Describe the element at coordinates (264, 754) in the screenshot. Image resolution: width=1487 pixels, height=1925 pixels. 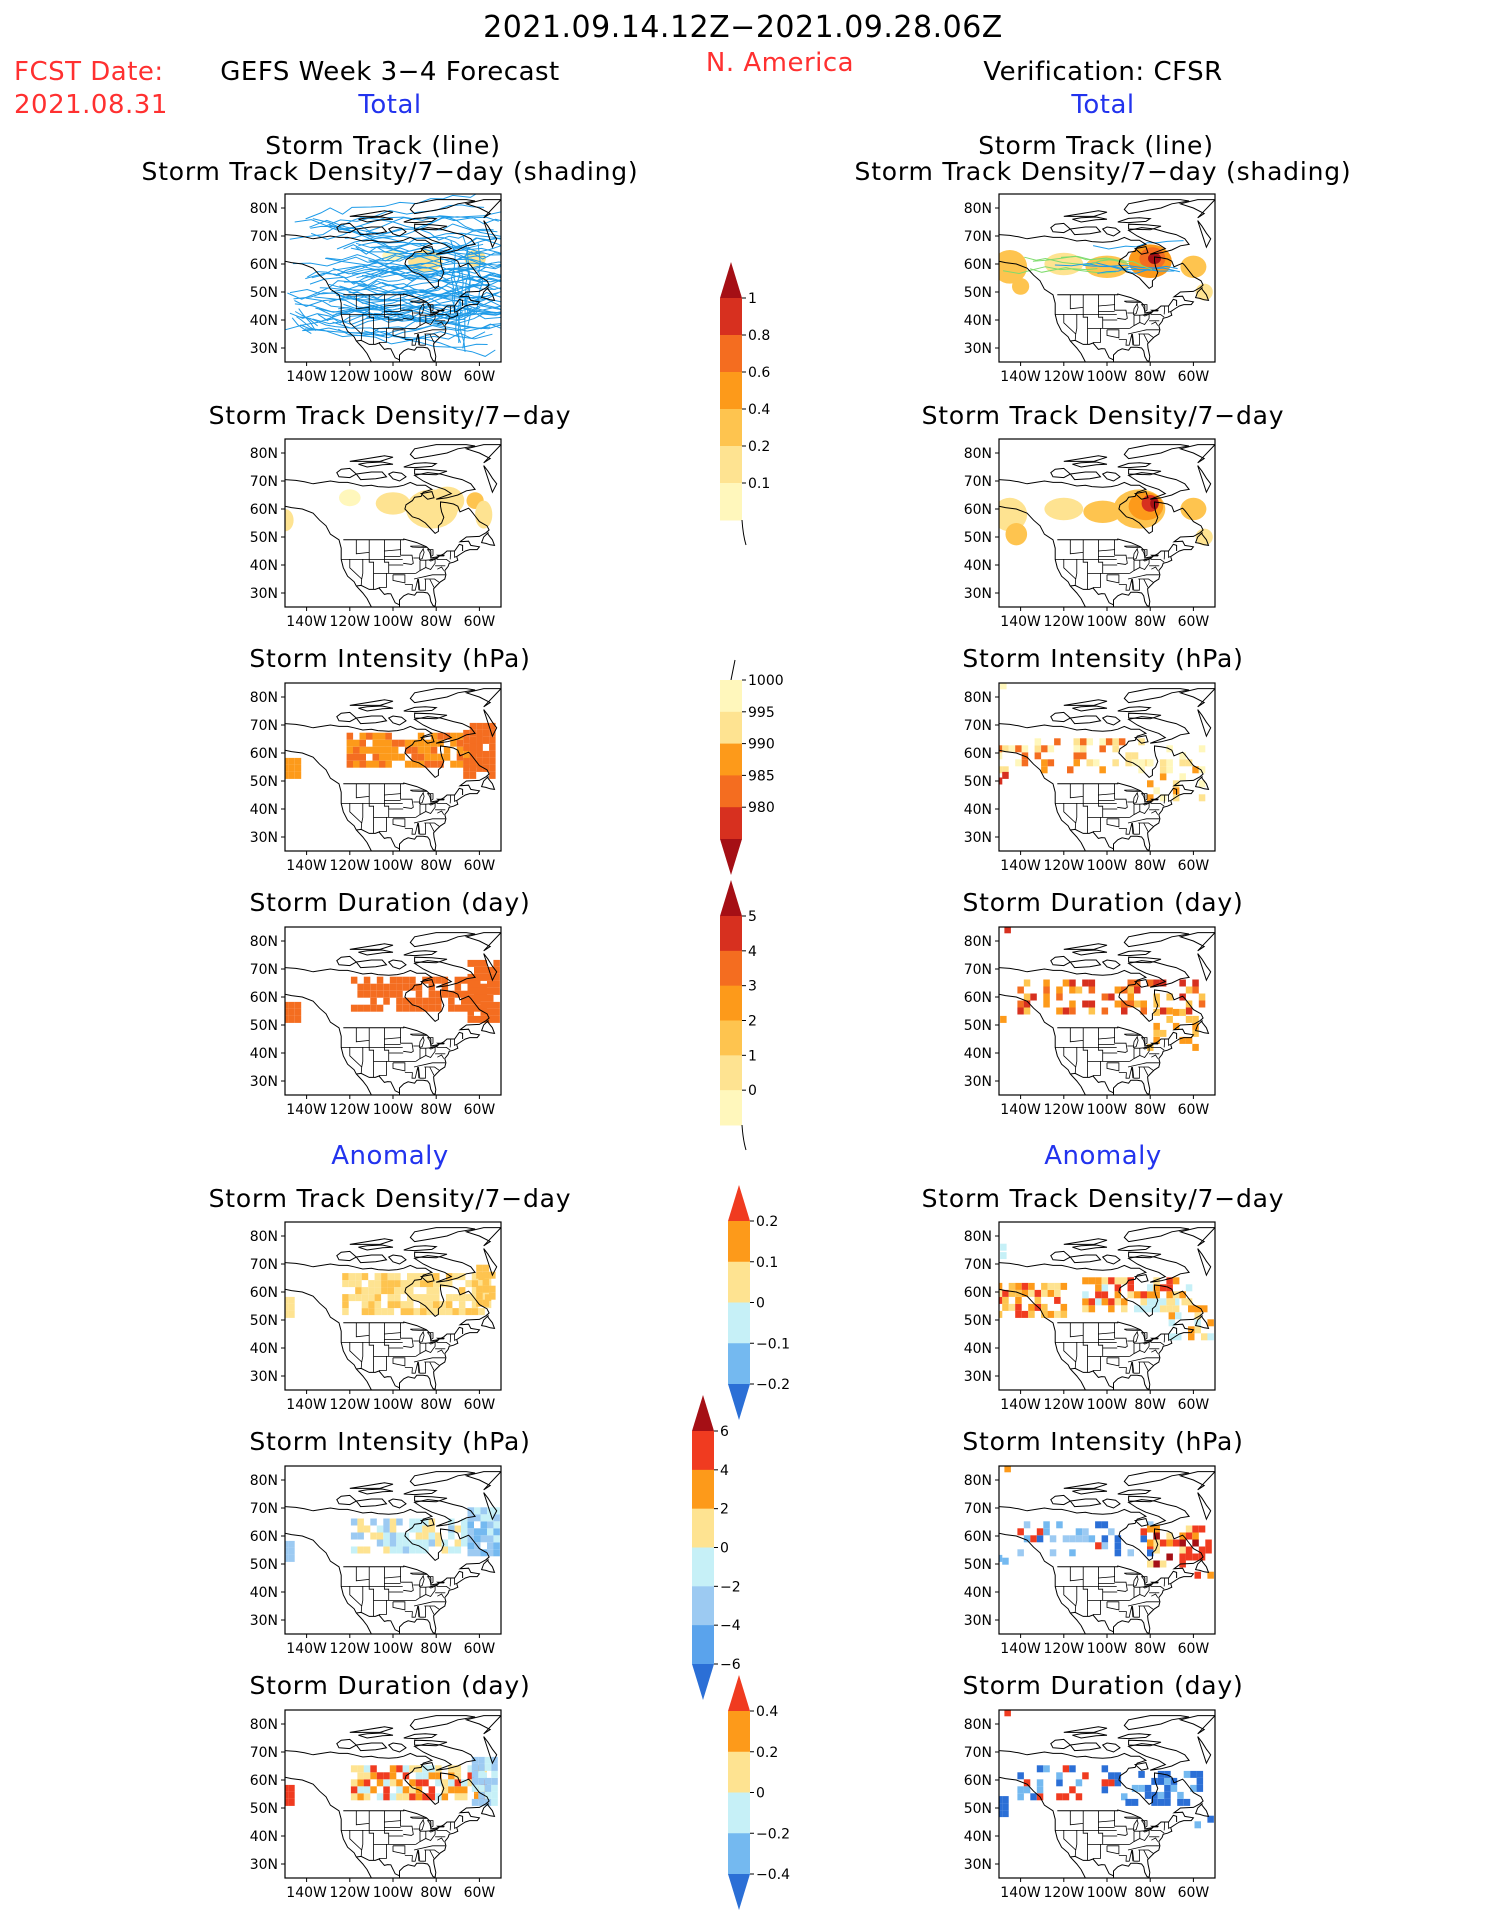
I see `lat-label: 60N` at that location.